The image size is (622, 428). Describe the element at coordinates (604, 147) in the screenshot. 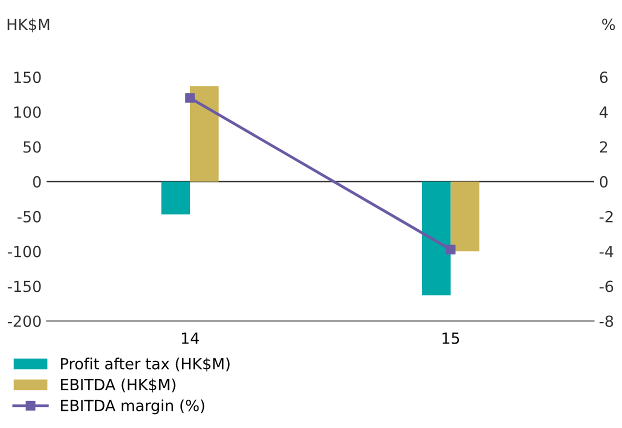

I see `y2-tick-label: 2` at that location.